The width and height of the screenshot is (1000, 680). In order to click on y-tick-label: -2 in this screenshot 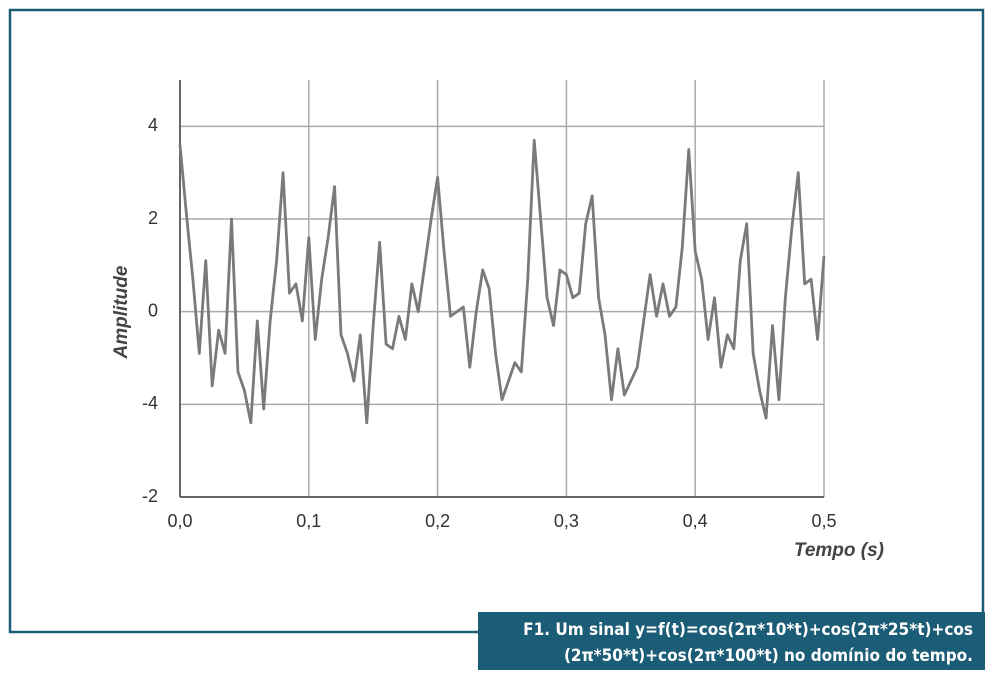, I will do `click(150, 496)`.